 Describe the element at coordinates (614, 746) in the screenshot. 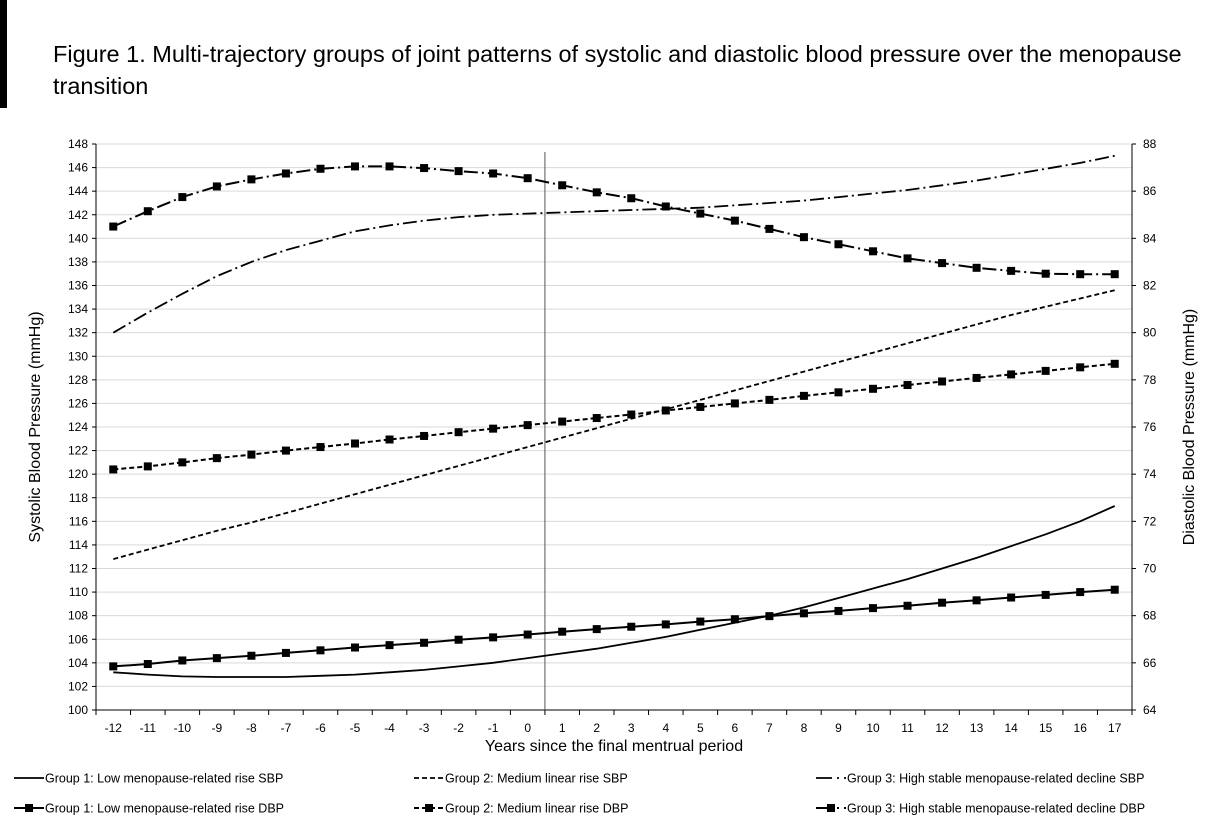

I see `x-axis-title: Years since the final mentrual period` at that location.